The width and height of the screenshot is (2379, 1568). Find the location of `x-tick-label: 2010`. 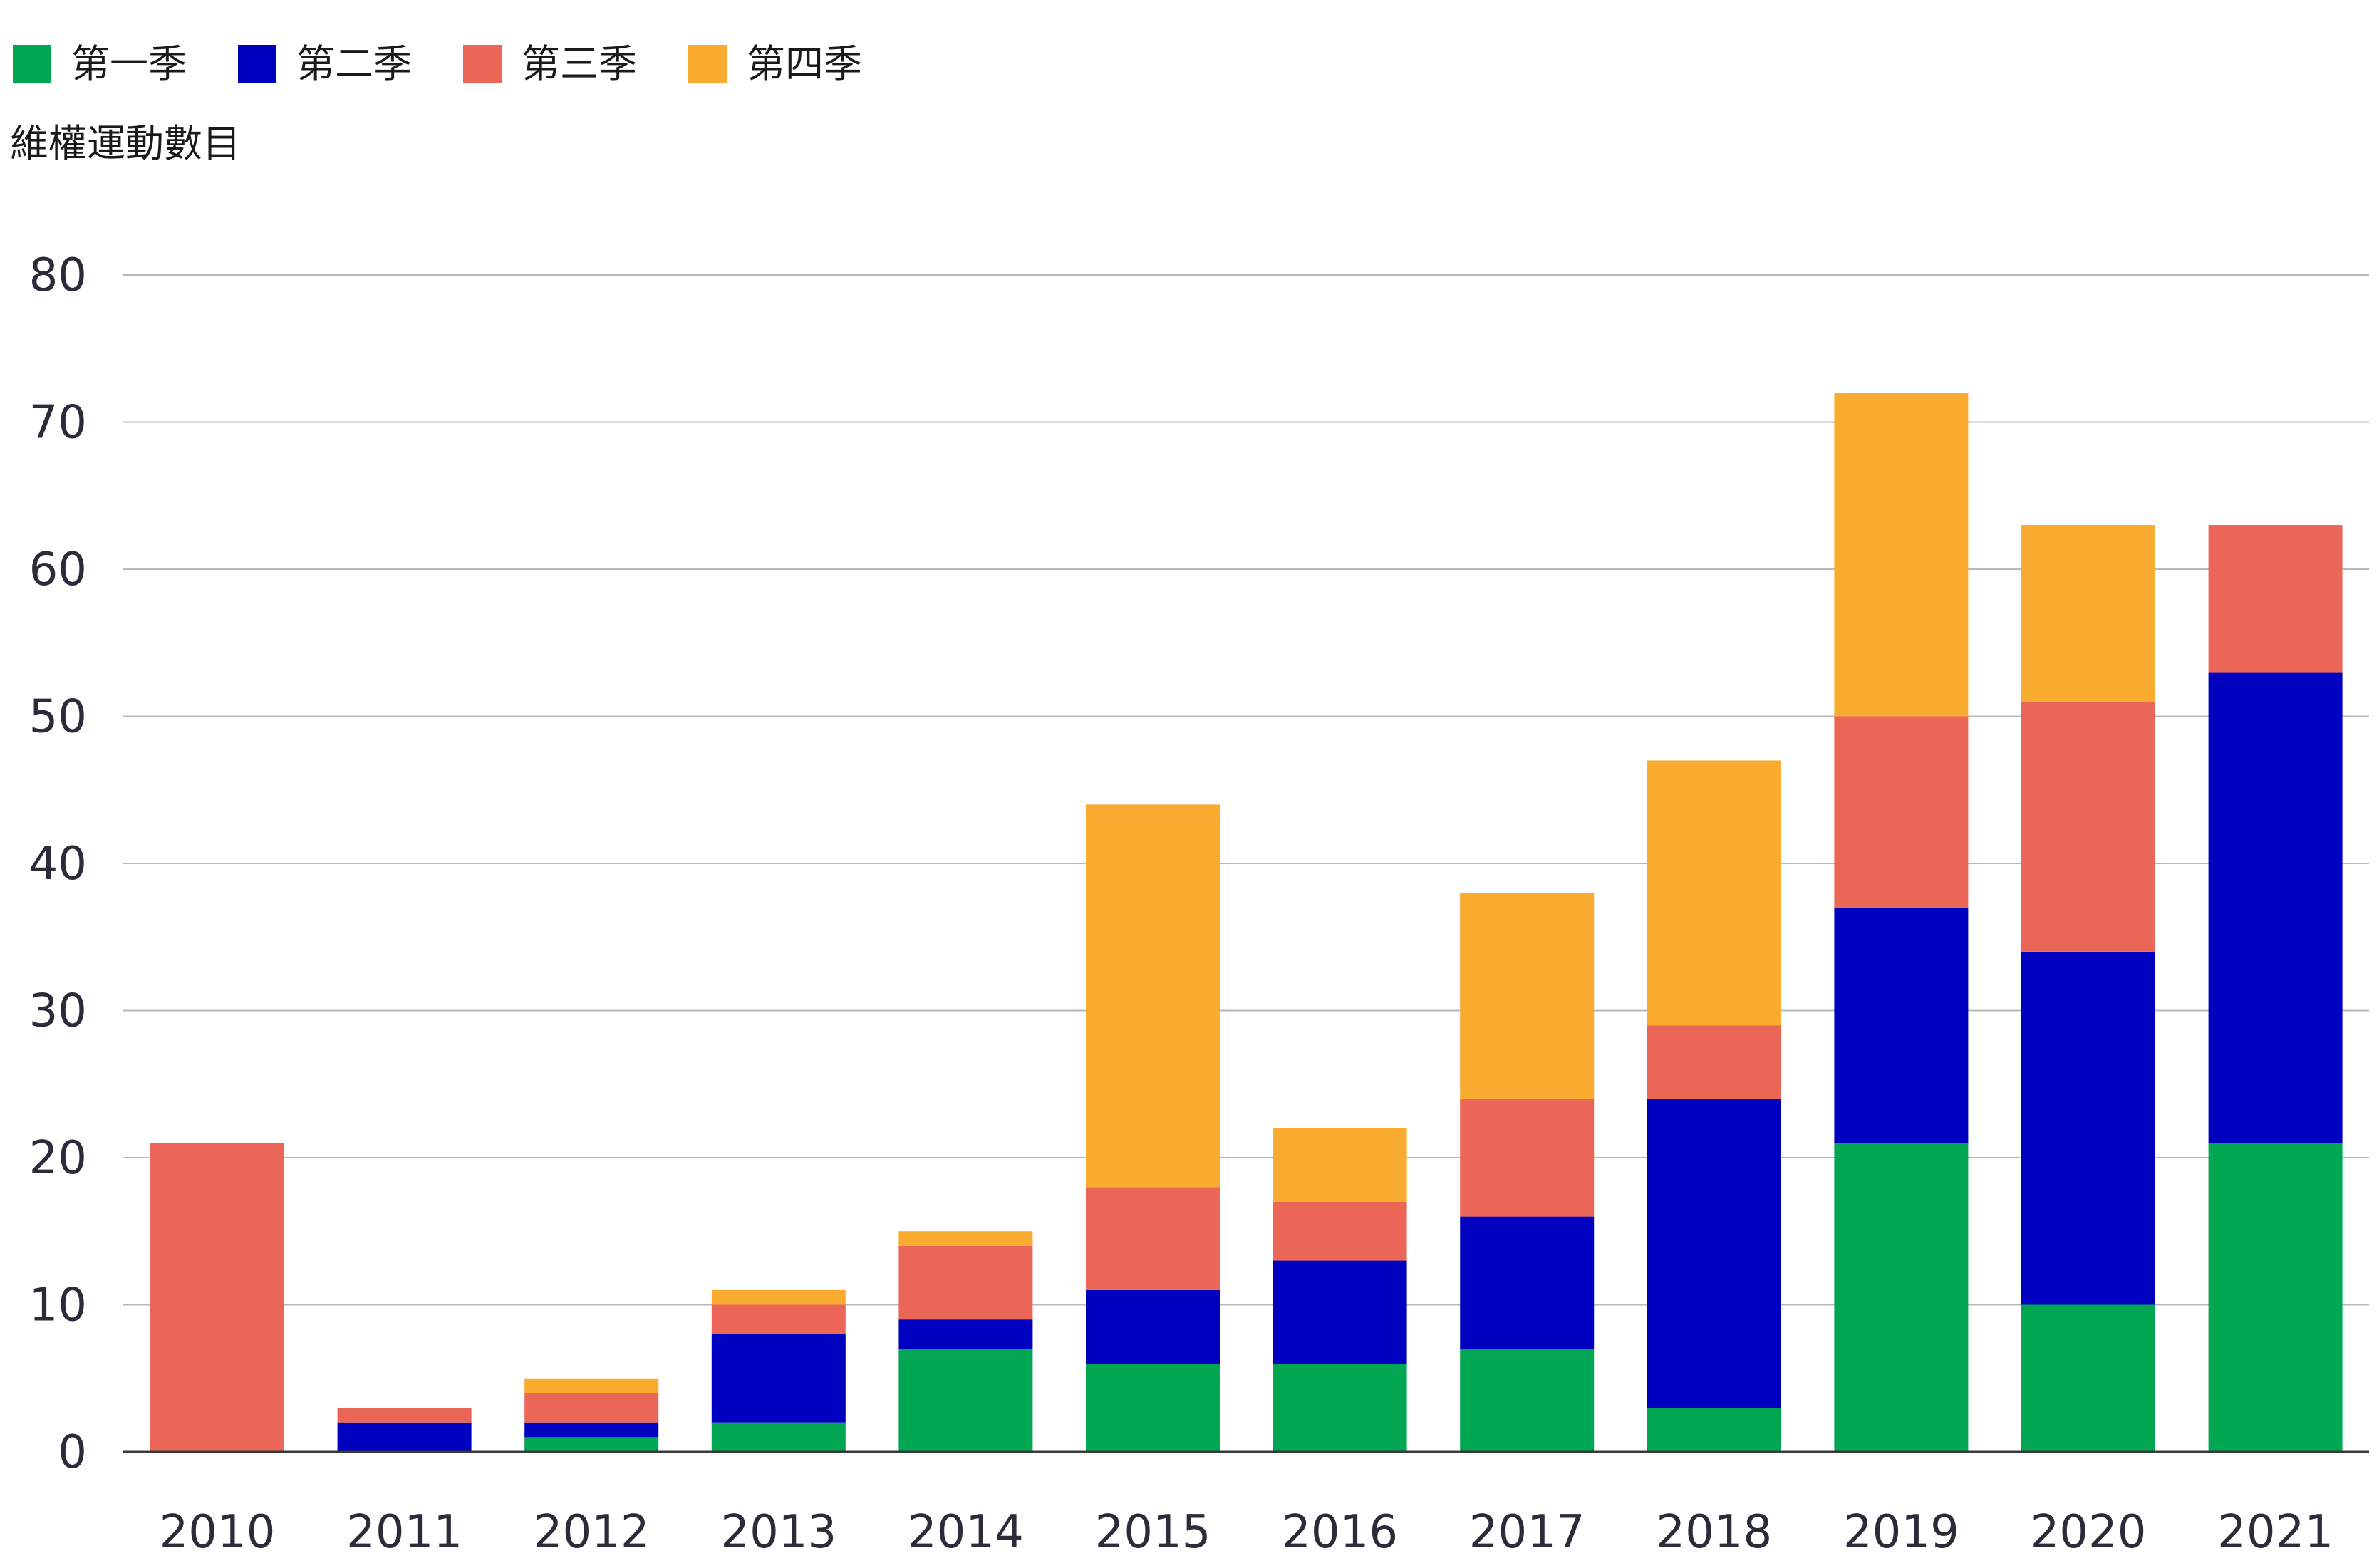

x-tick-label: 2010 is located at coordinates (218, 1532).